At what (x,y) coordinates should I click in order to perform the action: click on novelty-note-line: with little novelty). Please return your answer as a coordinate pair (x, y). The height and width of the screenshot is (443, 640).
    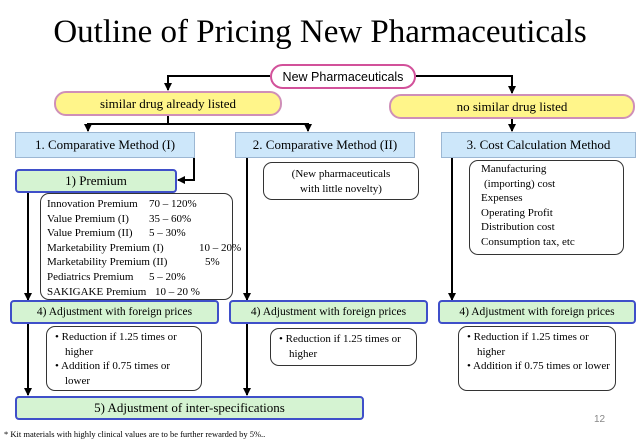
    Looking at the image, I should click on (341, 188).